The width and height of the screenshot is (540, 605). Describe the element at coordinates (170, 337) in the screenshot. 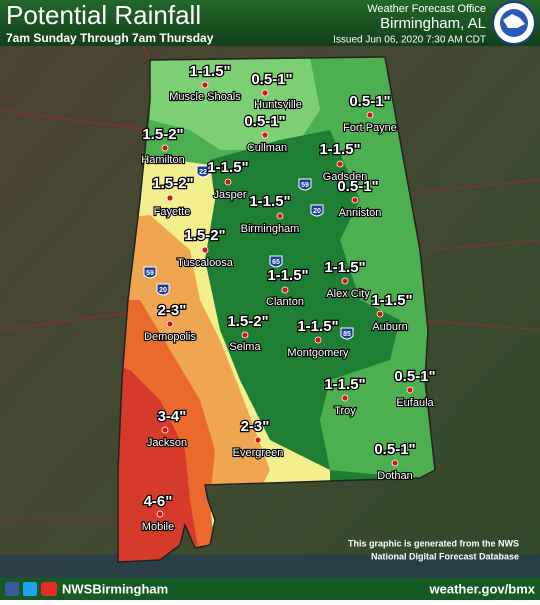

I see `city-name: Demopolis` at that location.